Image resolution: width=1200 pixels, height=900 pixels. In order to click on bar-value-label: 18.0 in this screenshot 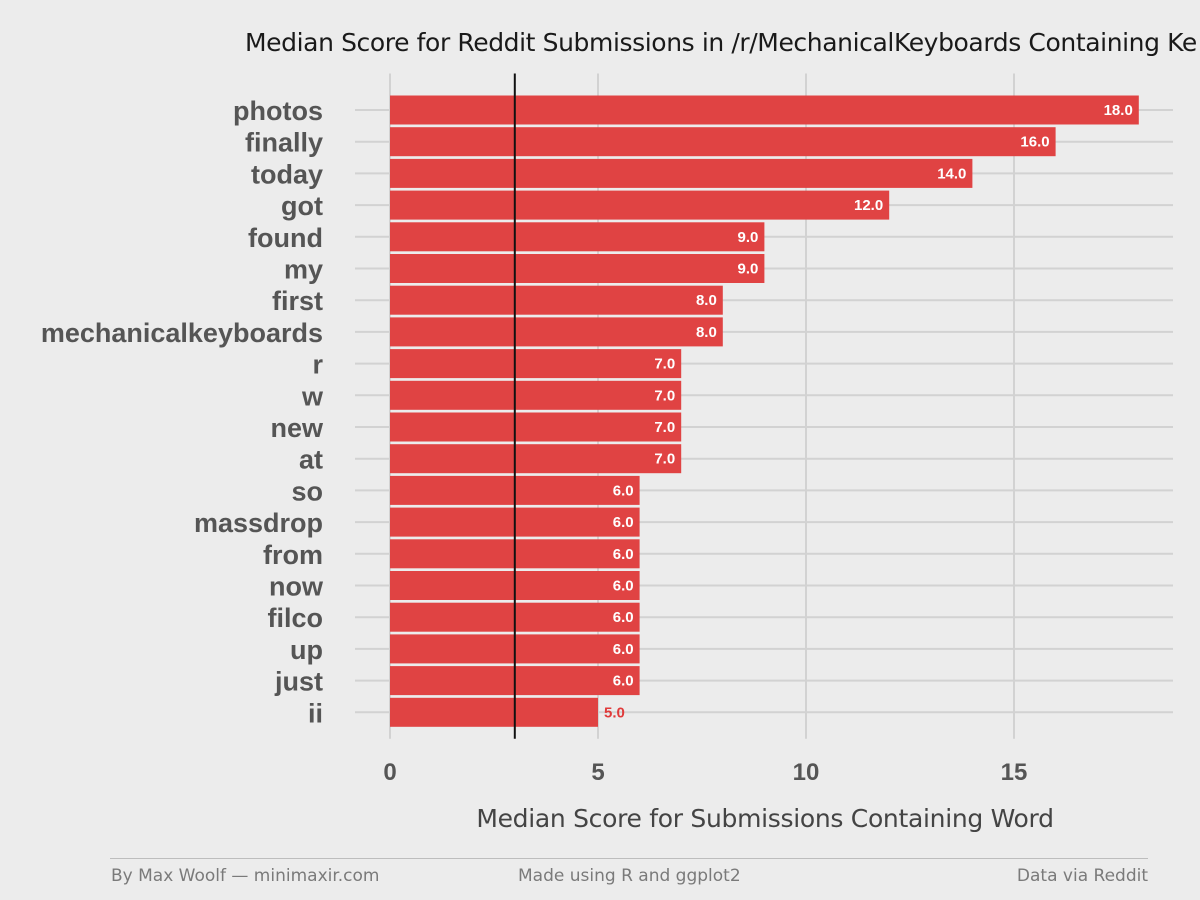, I will do `click(1118, 110)`.